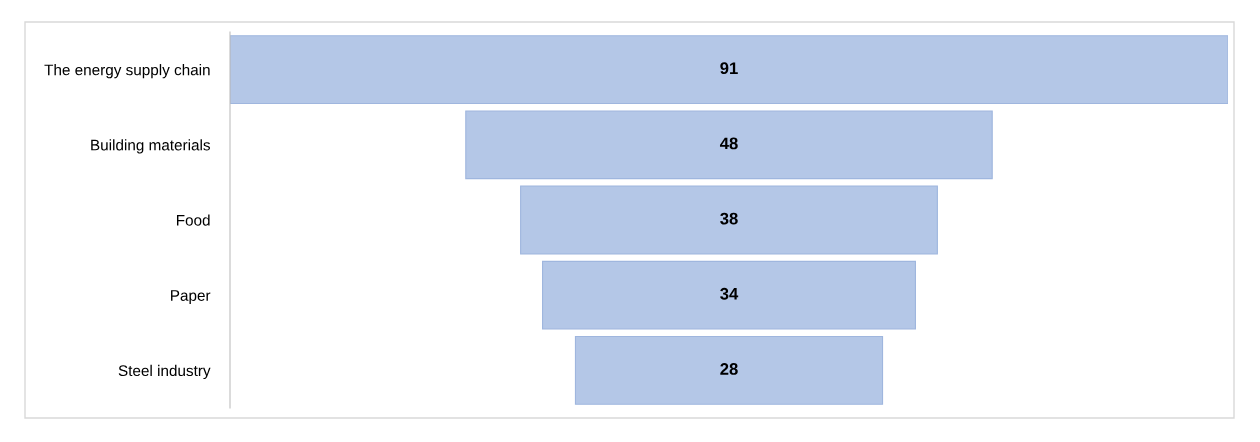 This screenshot has width=1260, height=442. What do you see at coordinates (729, 293) in the screenshot?
I see `data-label: 34` at bounding box center [729, 293].